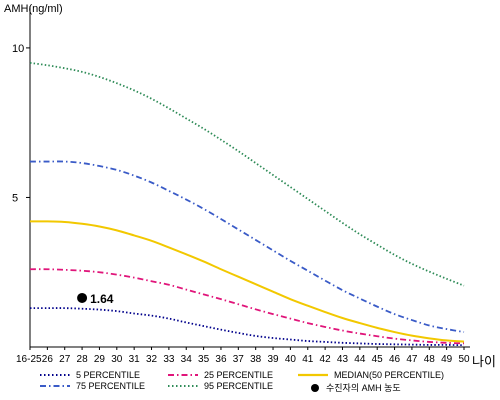 This screenshot has height=400, width=500. Describe the element at coordinates (239, 359) in the screenshot. I see `x-tick-label: 37` at that location.